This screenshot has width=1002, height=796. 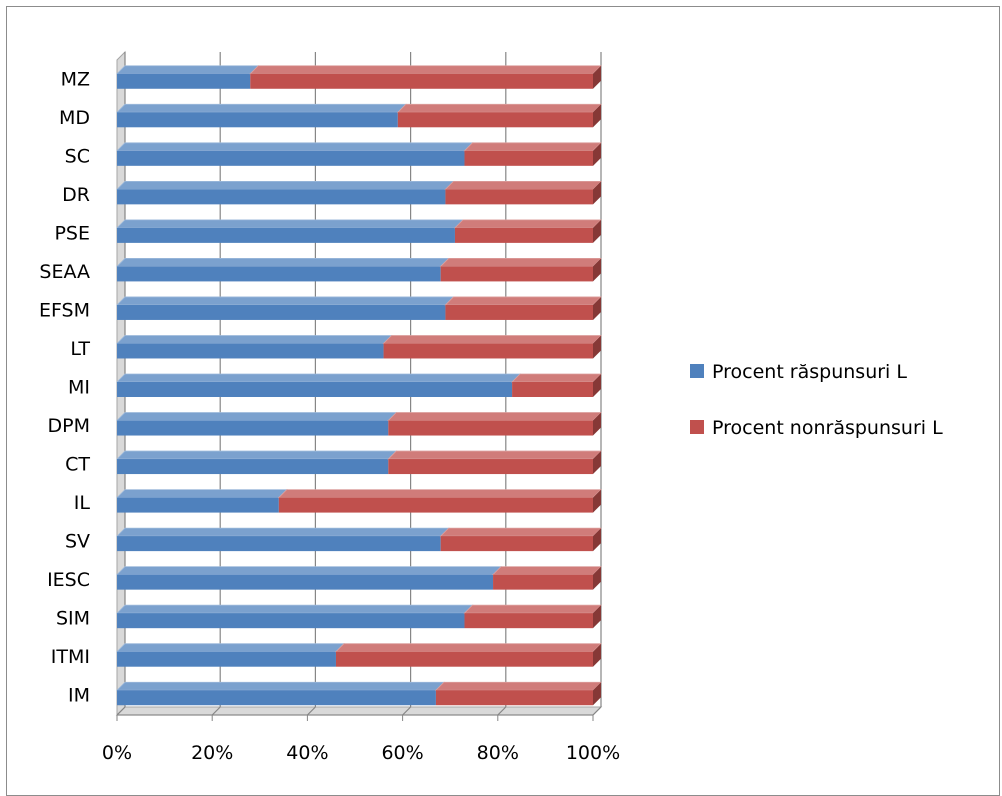 I want to click on category-label: MD, so click(x=74, y=118).